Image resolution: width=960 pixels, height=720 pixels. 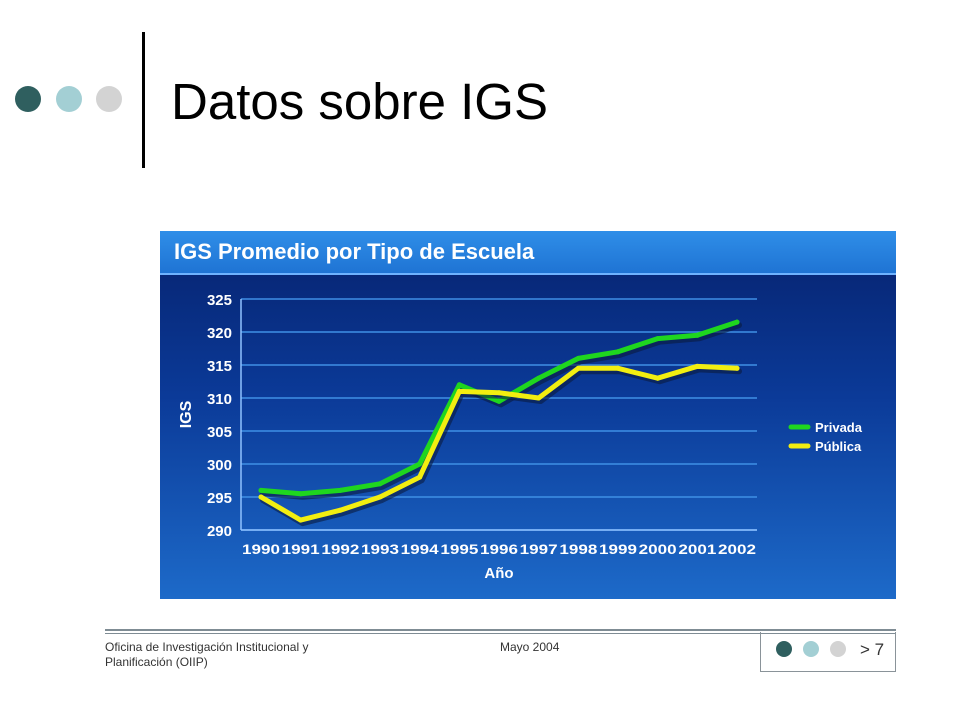 What do you see at coordinates (359, 101) in the screenshot?
I see `slide-title: Datos sobre IGS` at bounding box center [359, 101].